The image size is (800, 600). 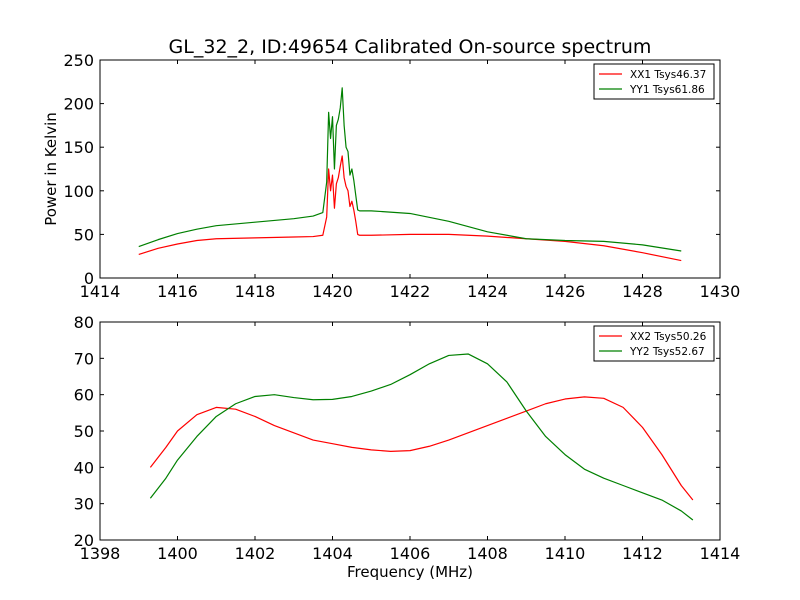 I want to click on legend-entry: XX2 Tsys50.26, so click(x=668, y=337).